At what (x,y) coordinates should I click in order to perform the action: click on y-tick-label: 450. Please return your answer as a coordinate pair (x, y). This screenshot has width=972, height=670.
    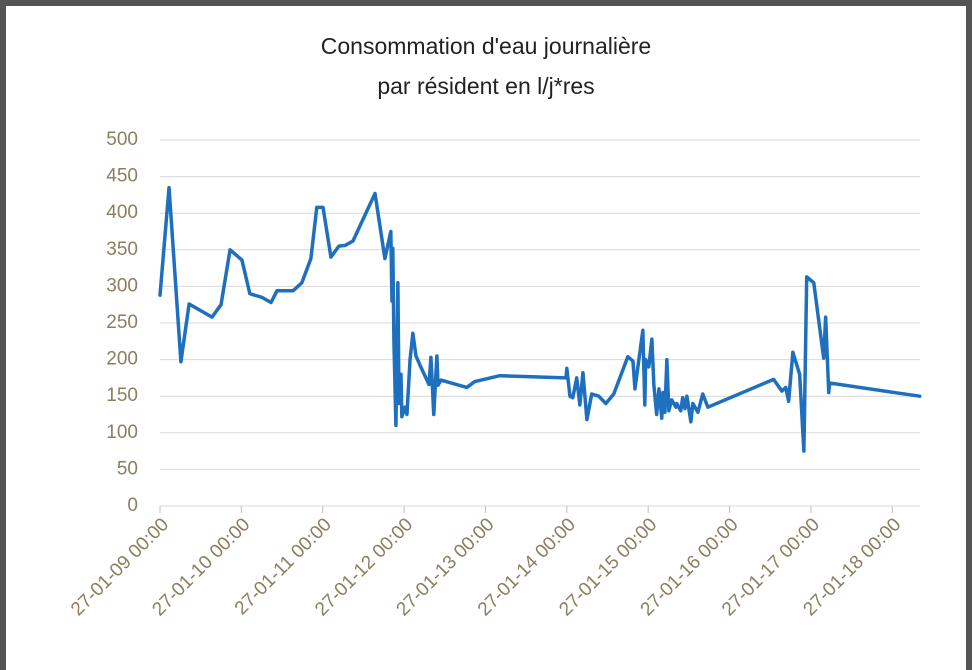
    Looking at the image, I should click on (122, 176).